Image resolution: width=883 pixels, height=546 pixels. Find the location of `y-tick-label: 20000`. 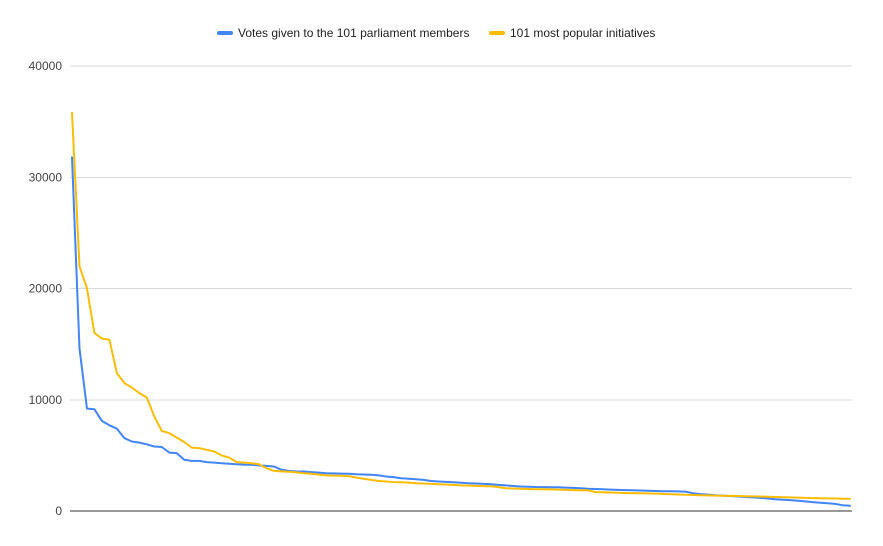

y-tick-label: 20000 is located at coordinates (46, 289).